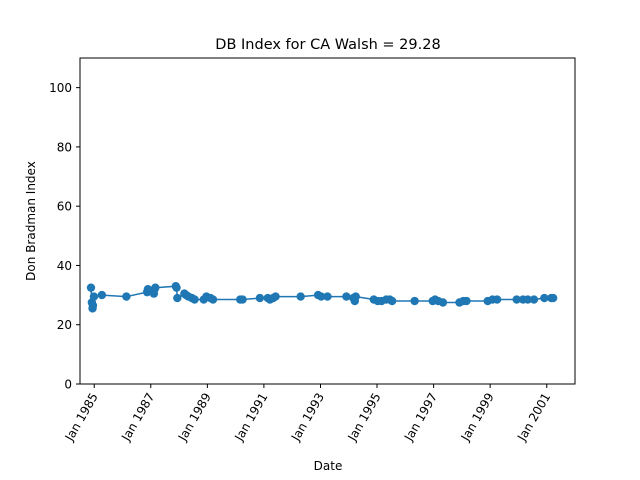 This screenshot has height=480, width=640. Describe the element at coordinates (64, 207) in the screenshot. I see `y-tick-label: 60` at that location.